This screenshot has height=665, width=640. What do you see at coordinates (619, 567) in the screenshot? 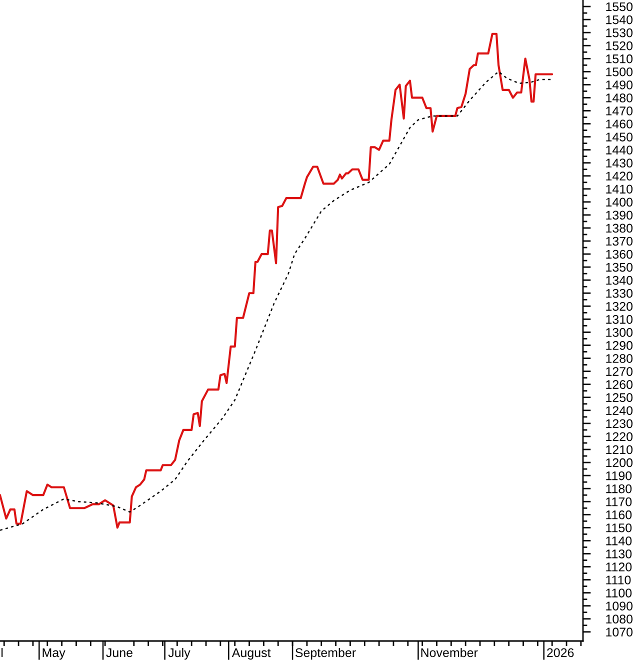
I see `y-tick-label: 1120` at bounding box center [619, 567].